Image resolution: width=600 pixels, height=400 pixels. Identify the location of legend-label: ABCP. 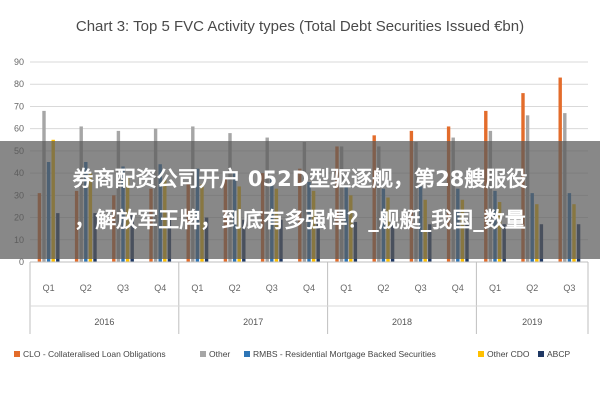
(558, 354).